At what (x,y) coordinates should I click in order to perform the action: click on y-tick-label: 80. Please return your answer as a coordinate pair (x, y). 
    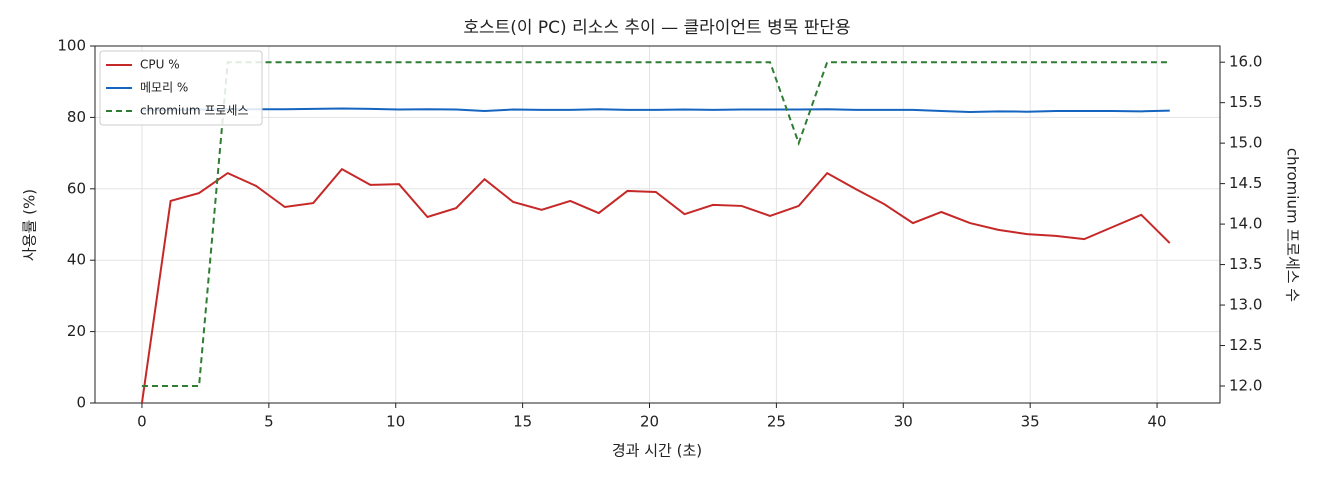
    Looking at the image, I should click on (76, 117).